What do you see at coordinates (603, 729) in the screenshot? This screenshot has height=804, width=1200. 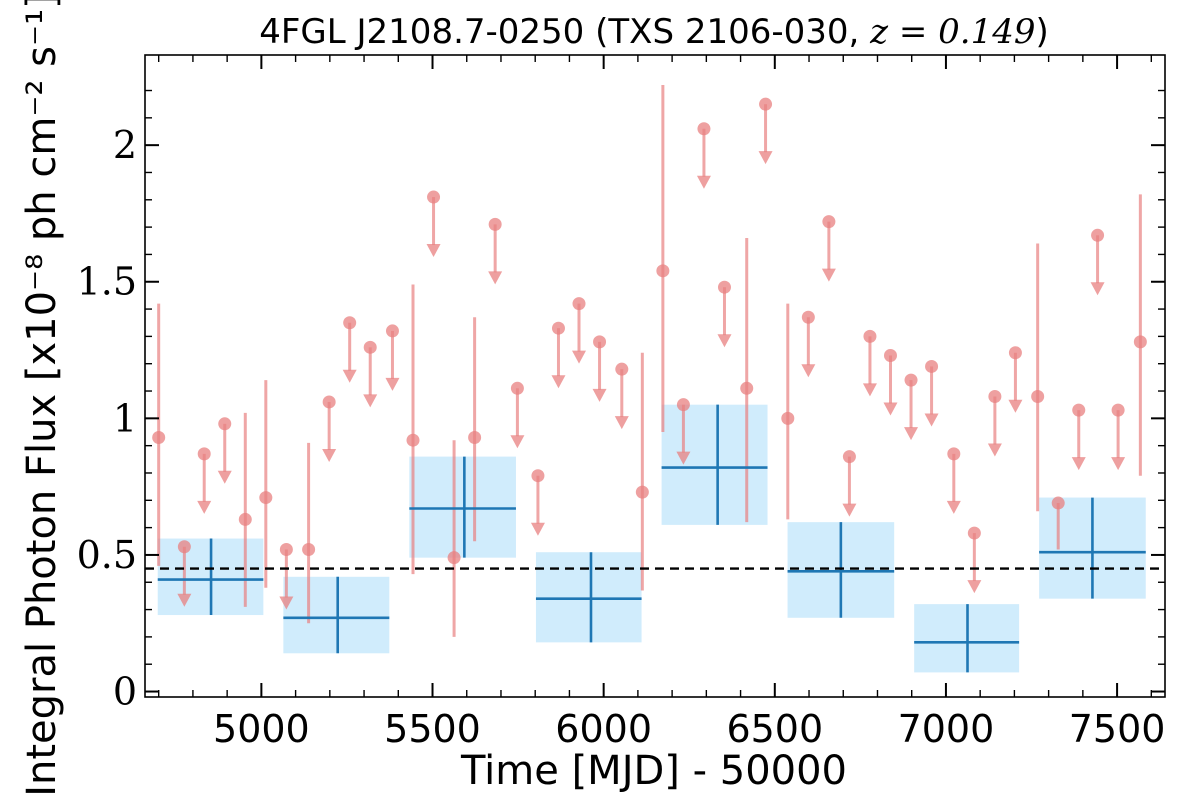 I see `x-tick-label: 6000` at bounding box center [603, 729].